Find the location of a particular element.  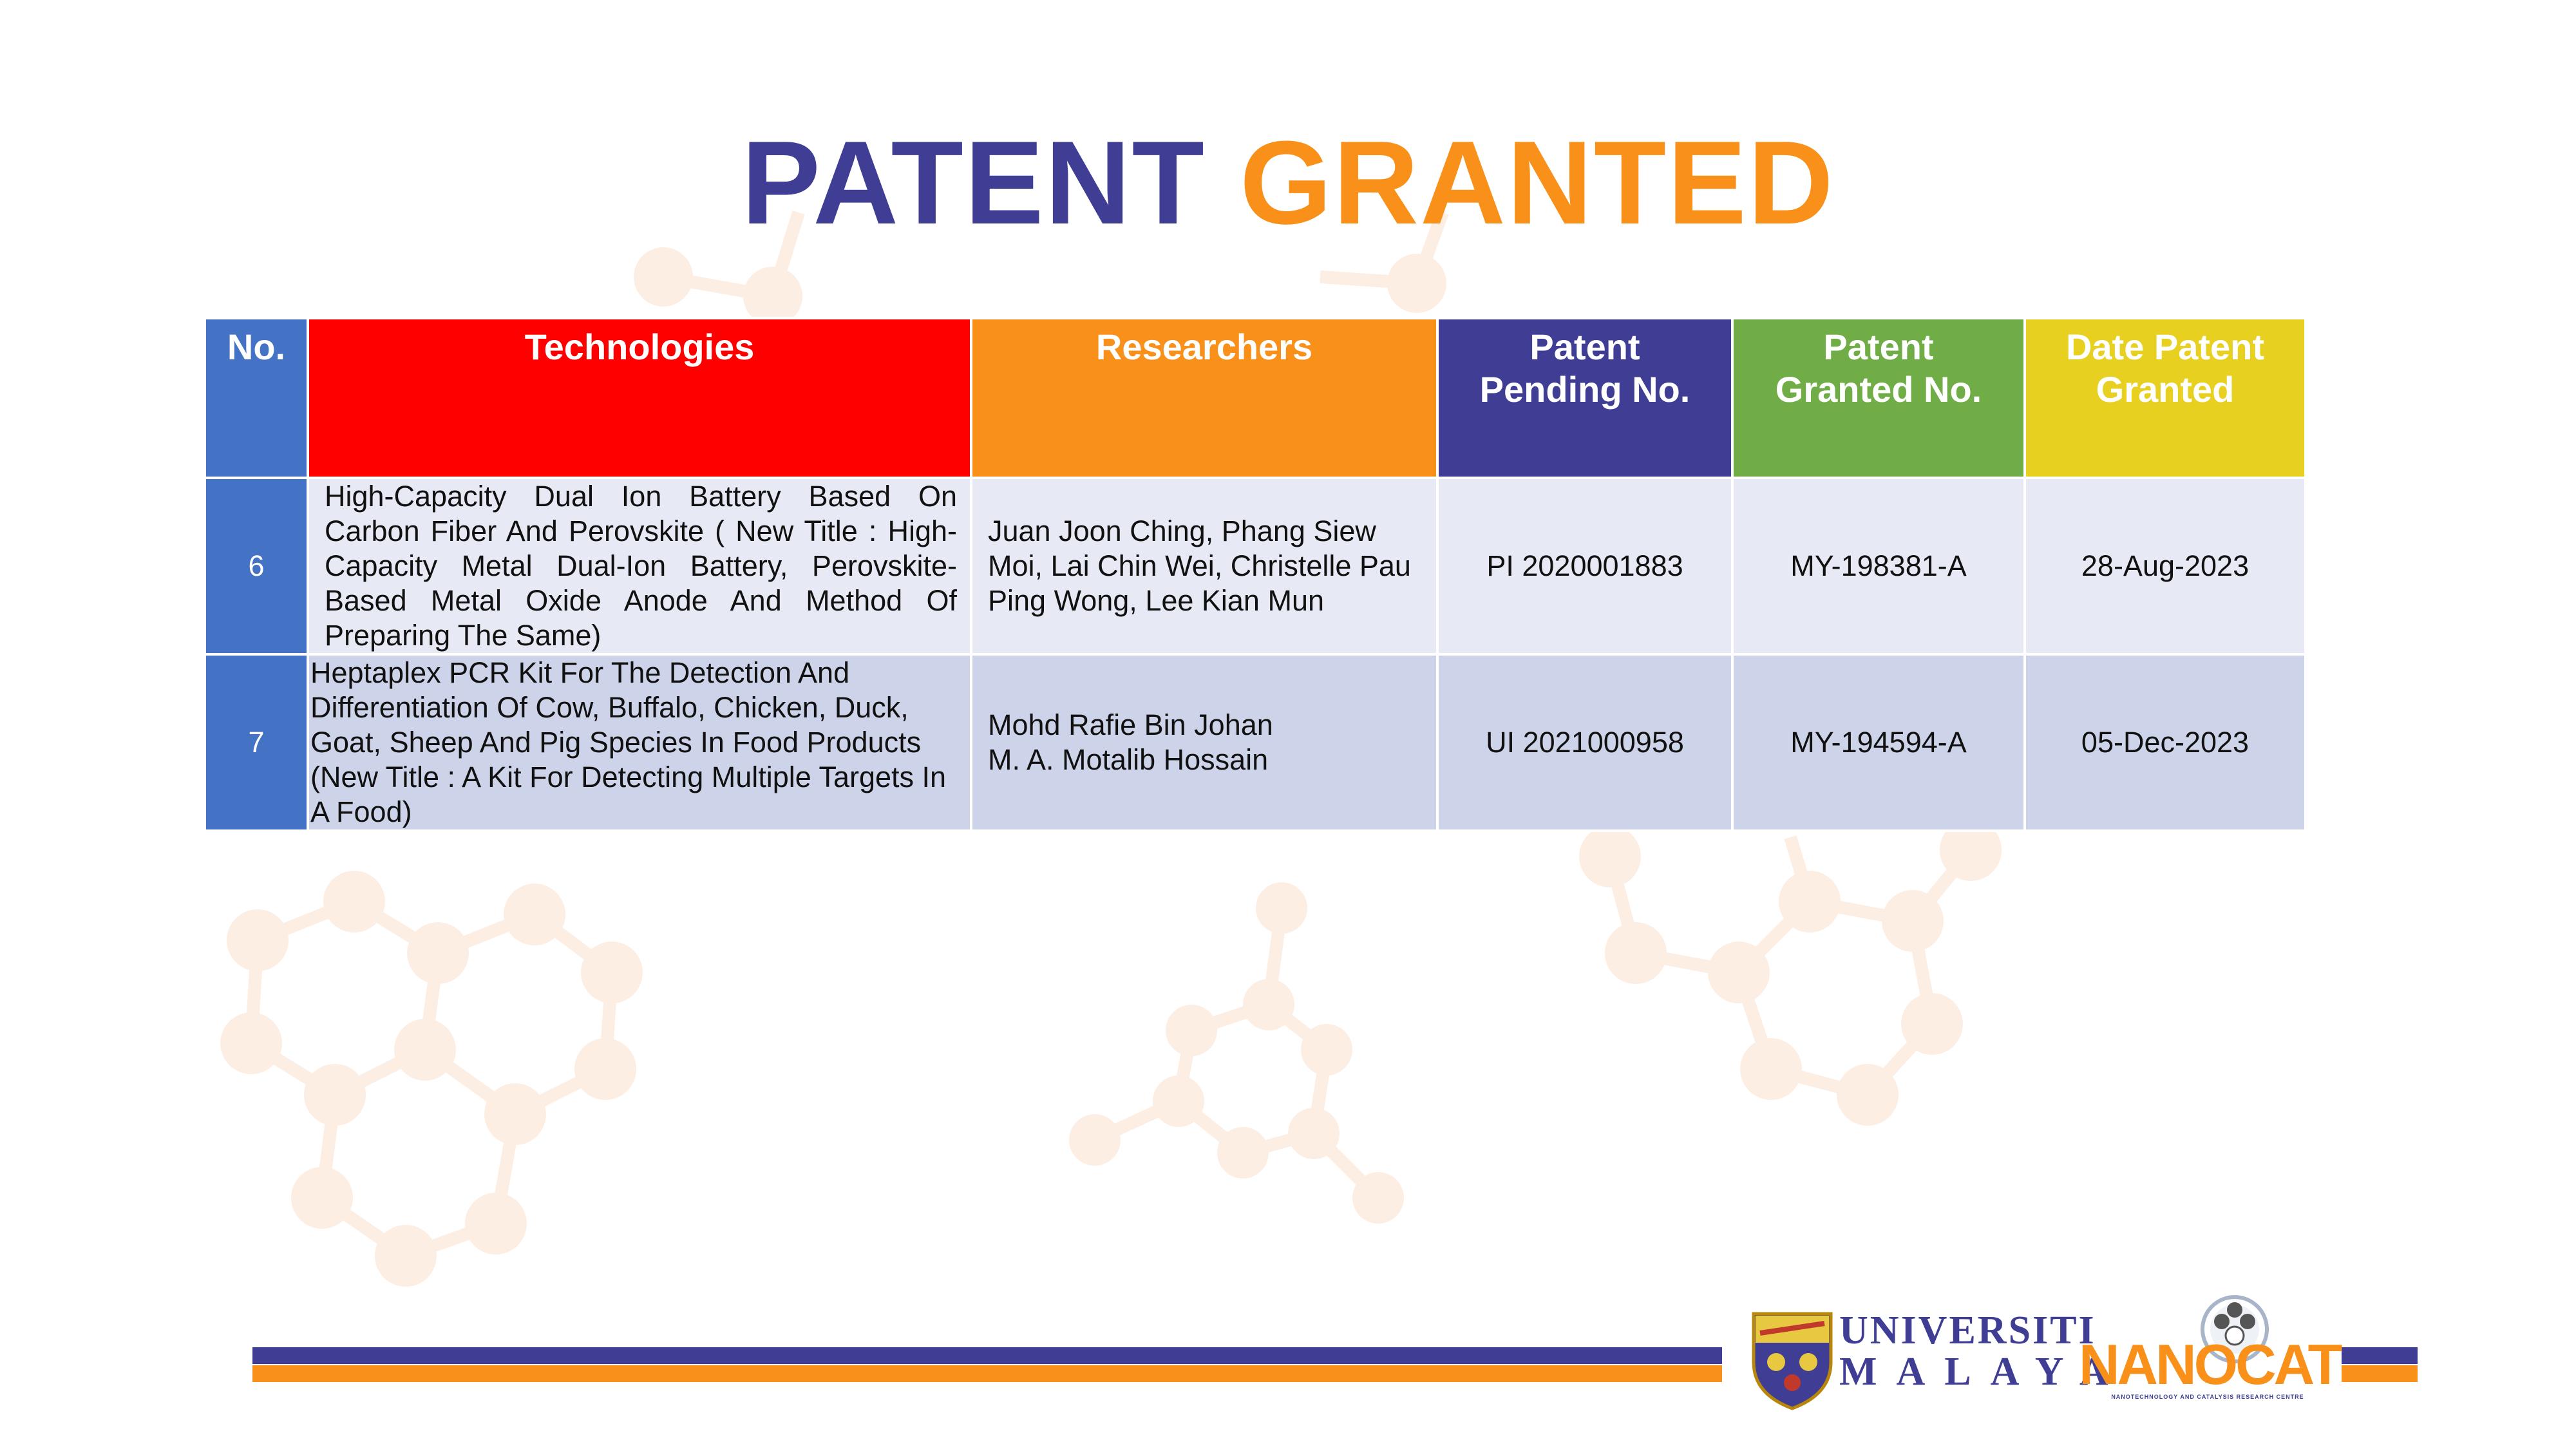

date-granted-cell: 28-Aug-2023 is located at coordinates (2165, 566).